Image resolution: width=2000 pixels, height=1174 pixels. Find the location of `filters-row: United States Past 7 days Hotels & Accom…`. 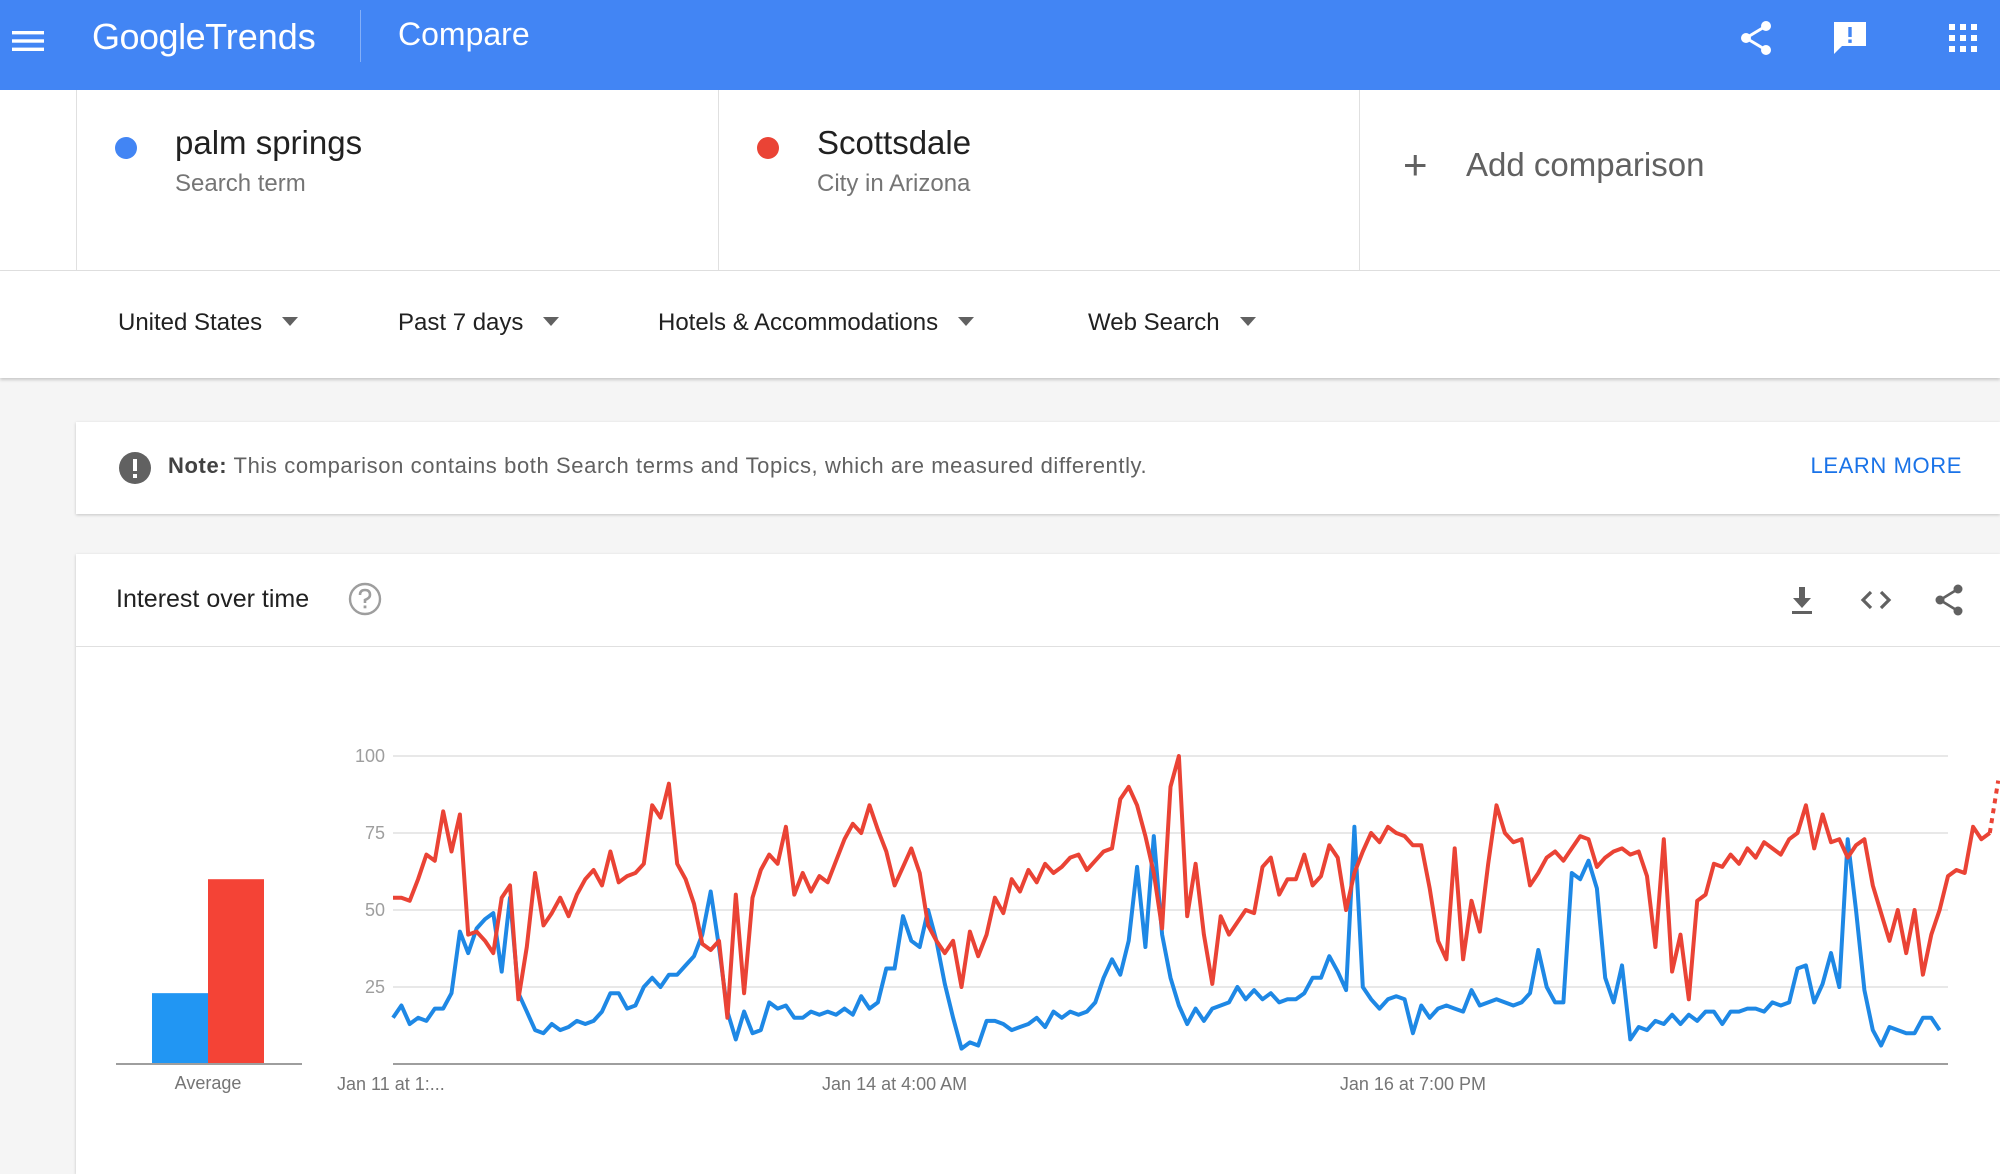

filters-row: United States Past 7 days Hotels & Accom… is located at coordinates (1000, 324).